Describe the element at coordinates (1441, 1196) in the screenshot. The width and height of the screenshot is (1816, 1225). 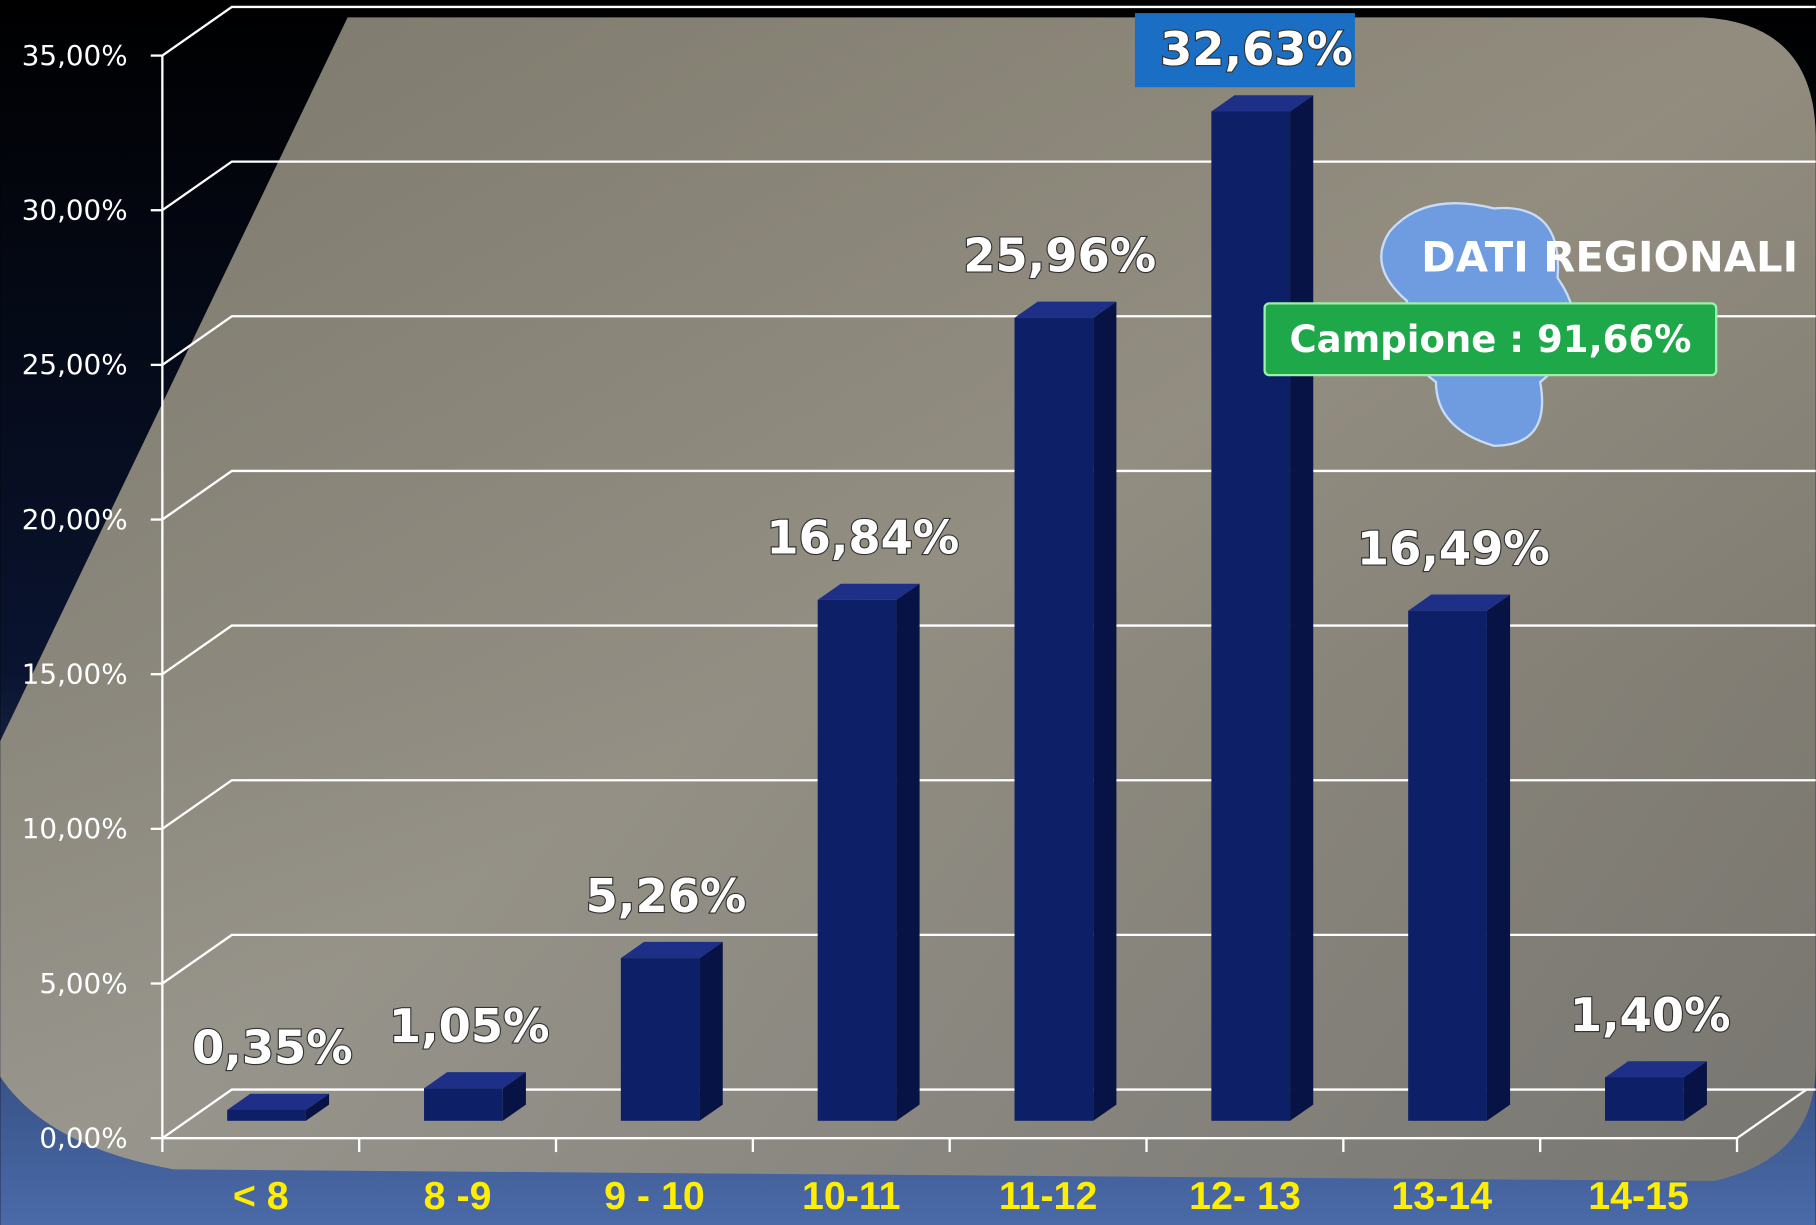
I see `x-tick-label: 13-14` at that location.